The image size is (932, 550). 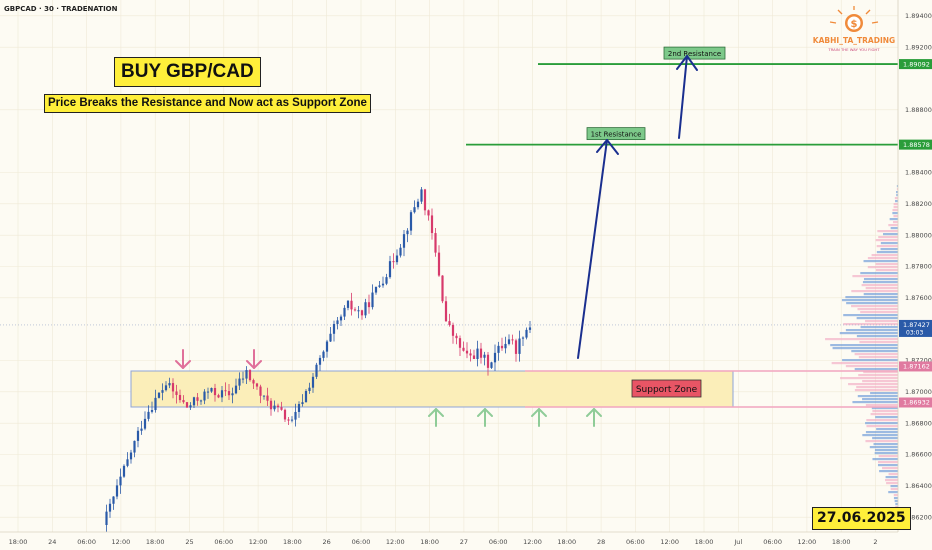 I want to click on up-arrow-head, so click(x=485, y=412).